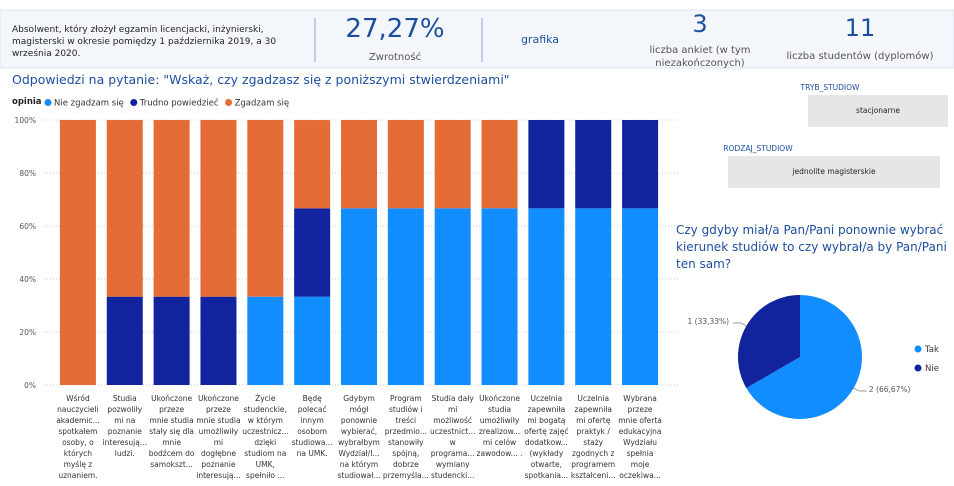  Describe the element at coordinates (540, 39) in the screenshot. I see `kpi-value: grafika` at that location.